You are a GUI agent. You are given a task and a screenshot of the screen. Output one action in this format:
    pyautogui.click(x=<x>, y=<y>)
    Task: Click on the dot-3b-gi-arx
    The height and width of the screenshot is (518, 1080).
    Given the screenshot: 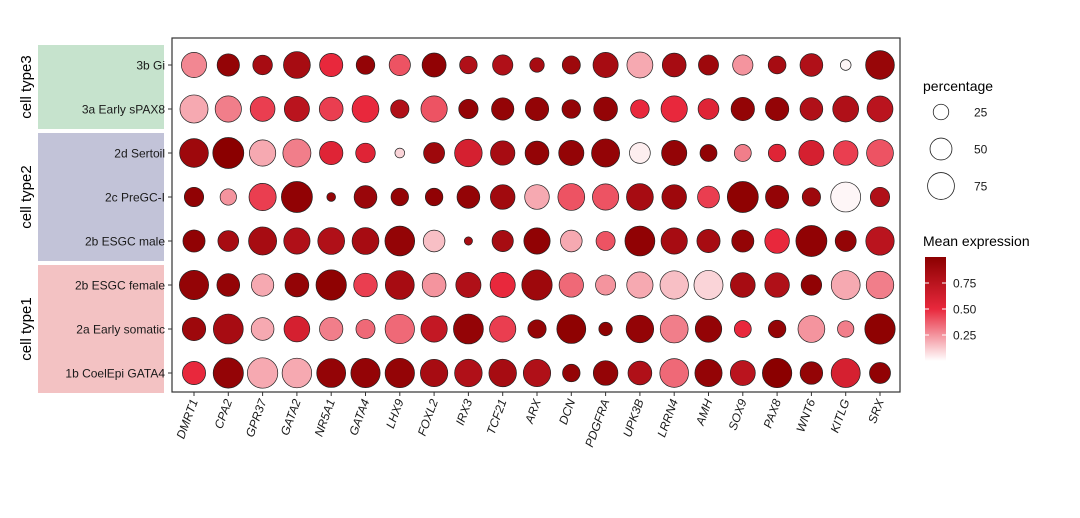 What is the action you would take?
    pyautogui.click(x=537, y=65)
    